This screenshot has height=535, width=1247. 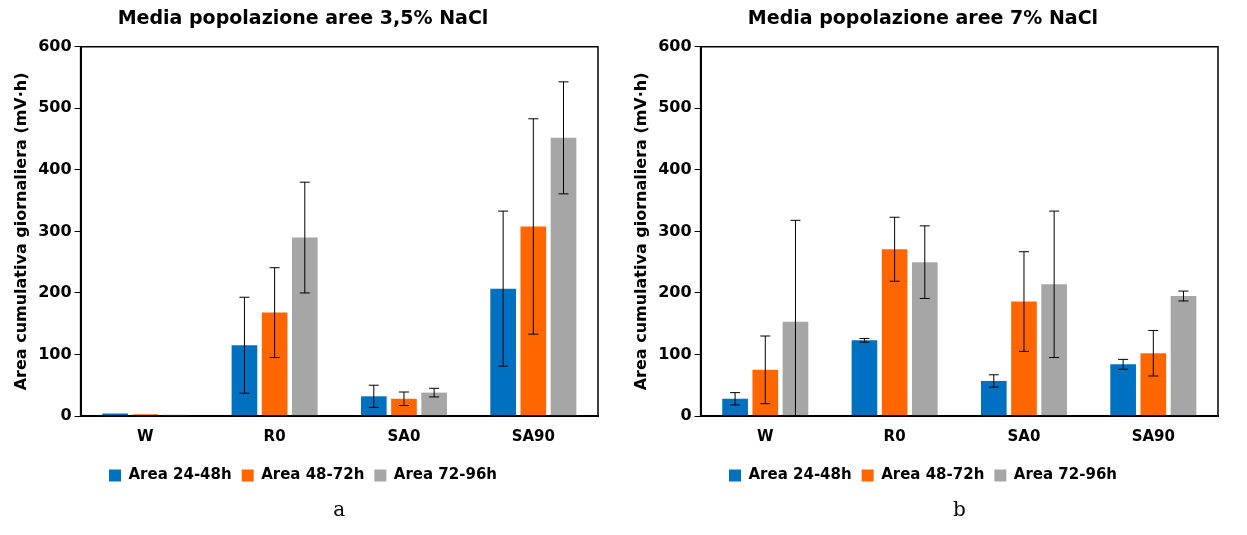 I want to click on chart-title: Media popolazione aree 7% NaCl, so click(x=923, y=17).